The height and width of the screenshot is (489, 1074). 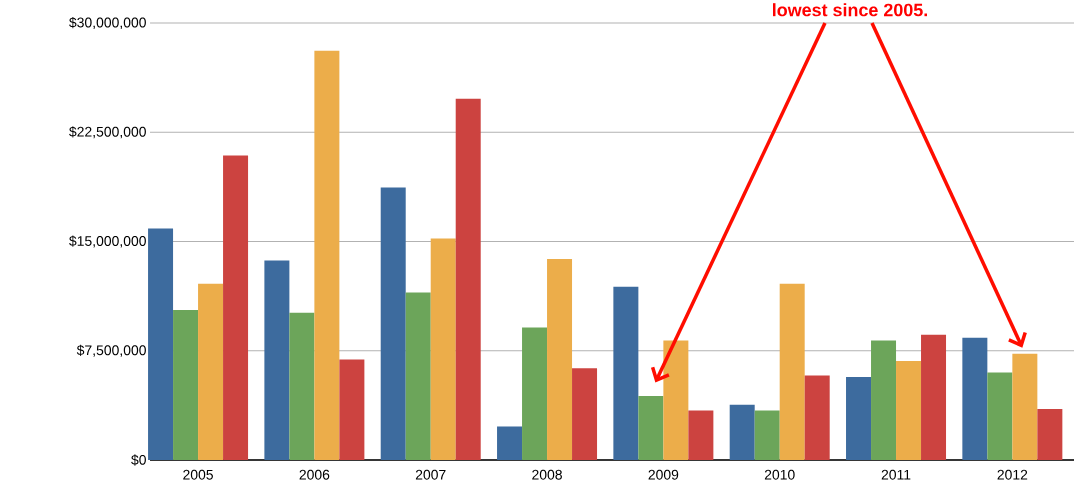 I want to click on y-tick-label: $0, so click(x=138, y=460).